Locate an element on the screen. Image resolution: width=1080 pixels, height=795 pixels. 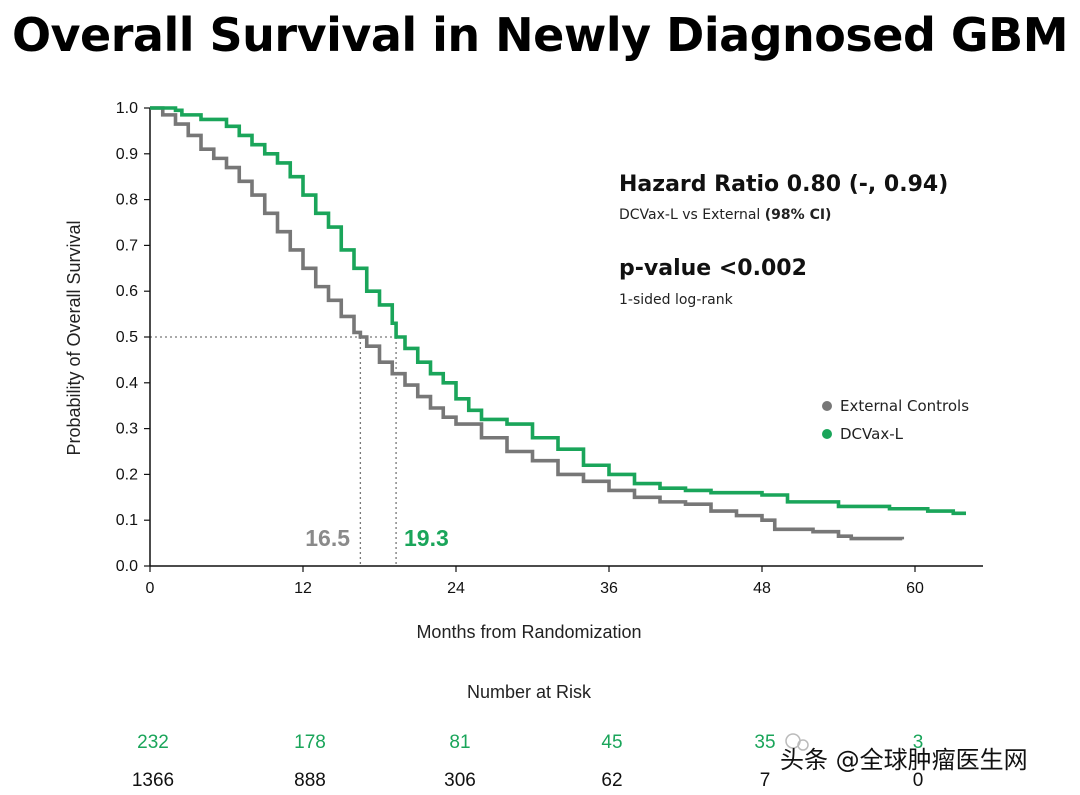
y-tick-label: 0.7 is located at coordinates (127, 245).